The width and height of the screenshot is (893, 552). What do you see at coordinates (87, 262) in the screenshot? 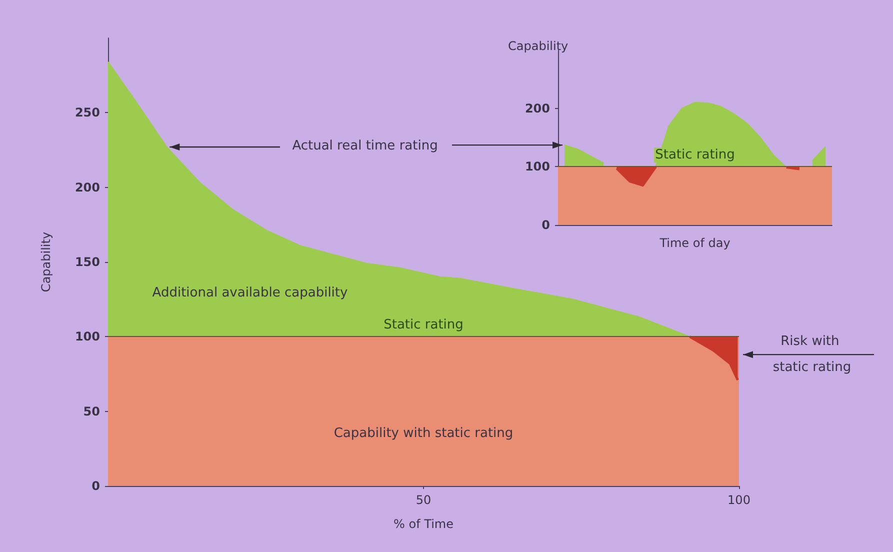
I see `y-tick-label: 150` at bounding box center [87, 262].